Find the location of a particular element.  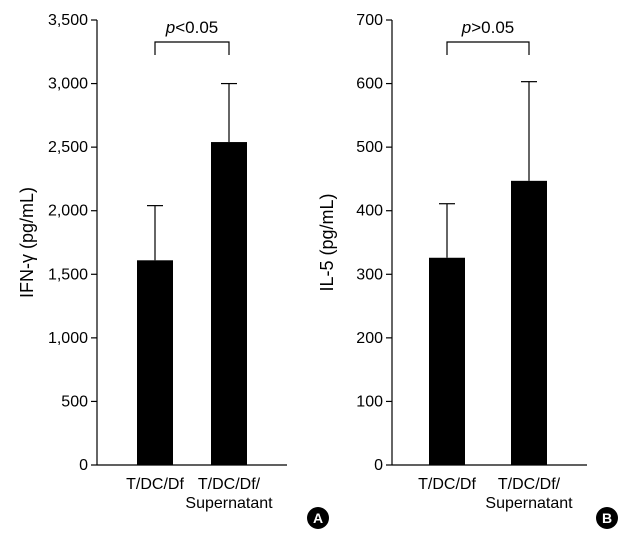

y-tick-label: 700 is located at coordinates (369, 20).